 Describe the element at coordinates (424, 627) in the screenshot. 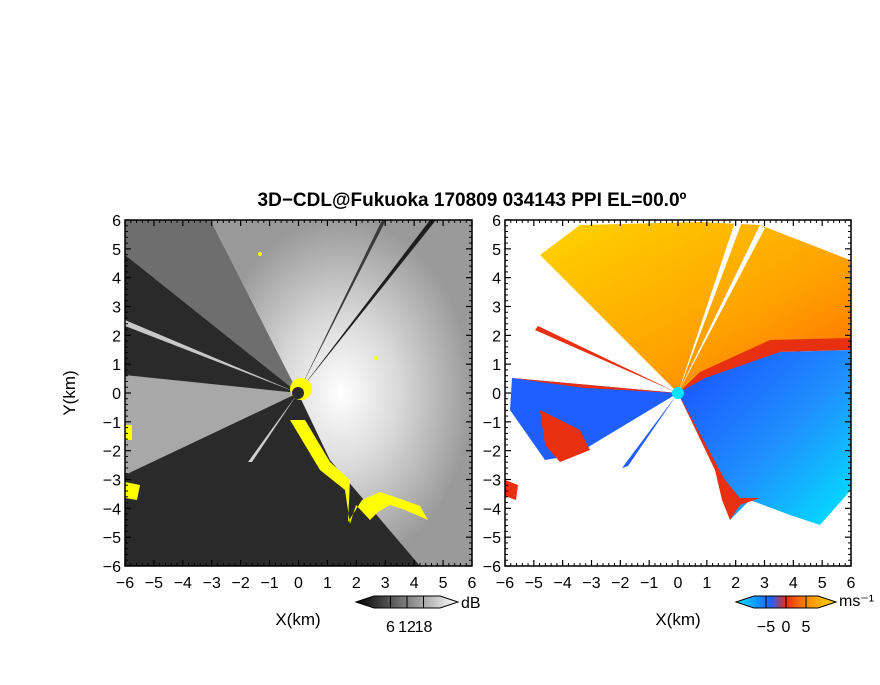

I see `colorbar-tick-label: 18` at that location.